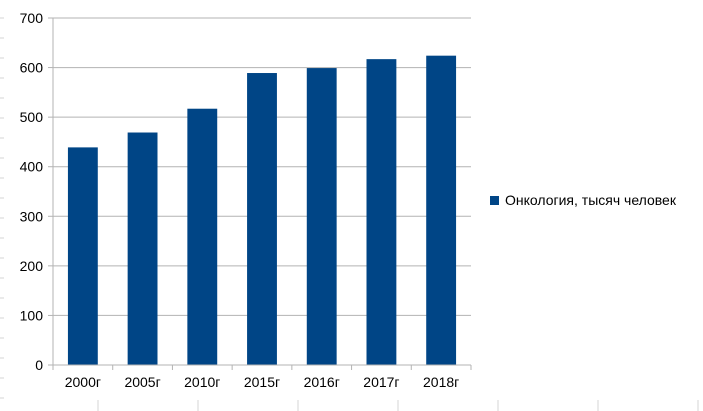  Describe the element at coordinates (381, 382) in the screenshot. I see `x-tick-label: 2017г` at that location.